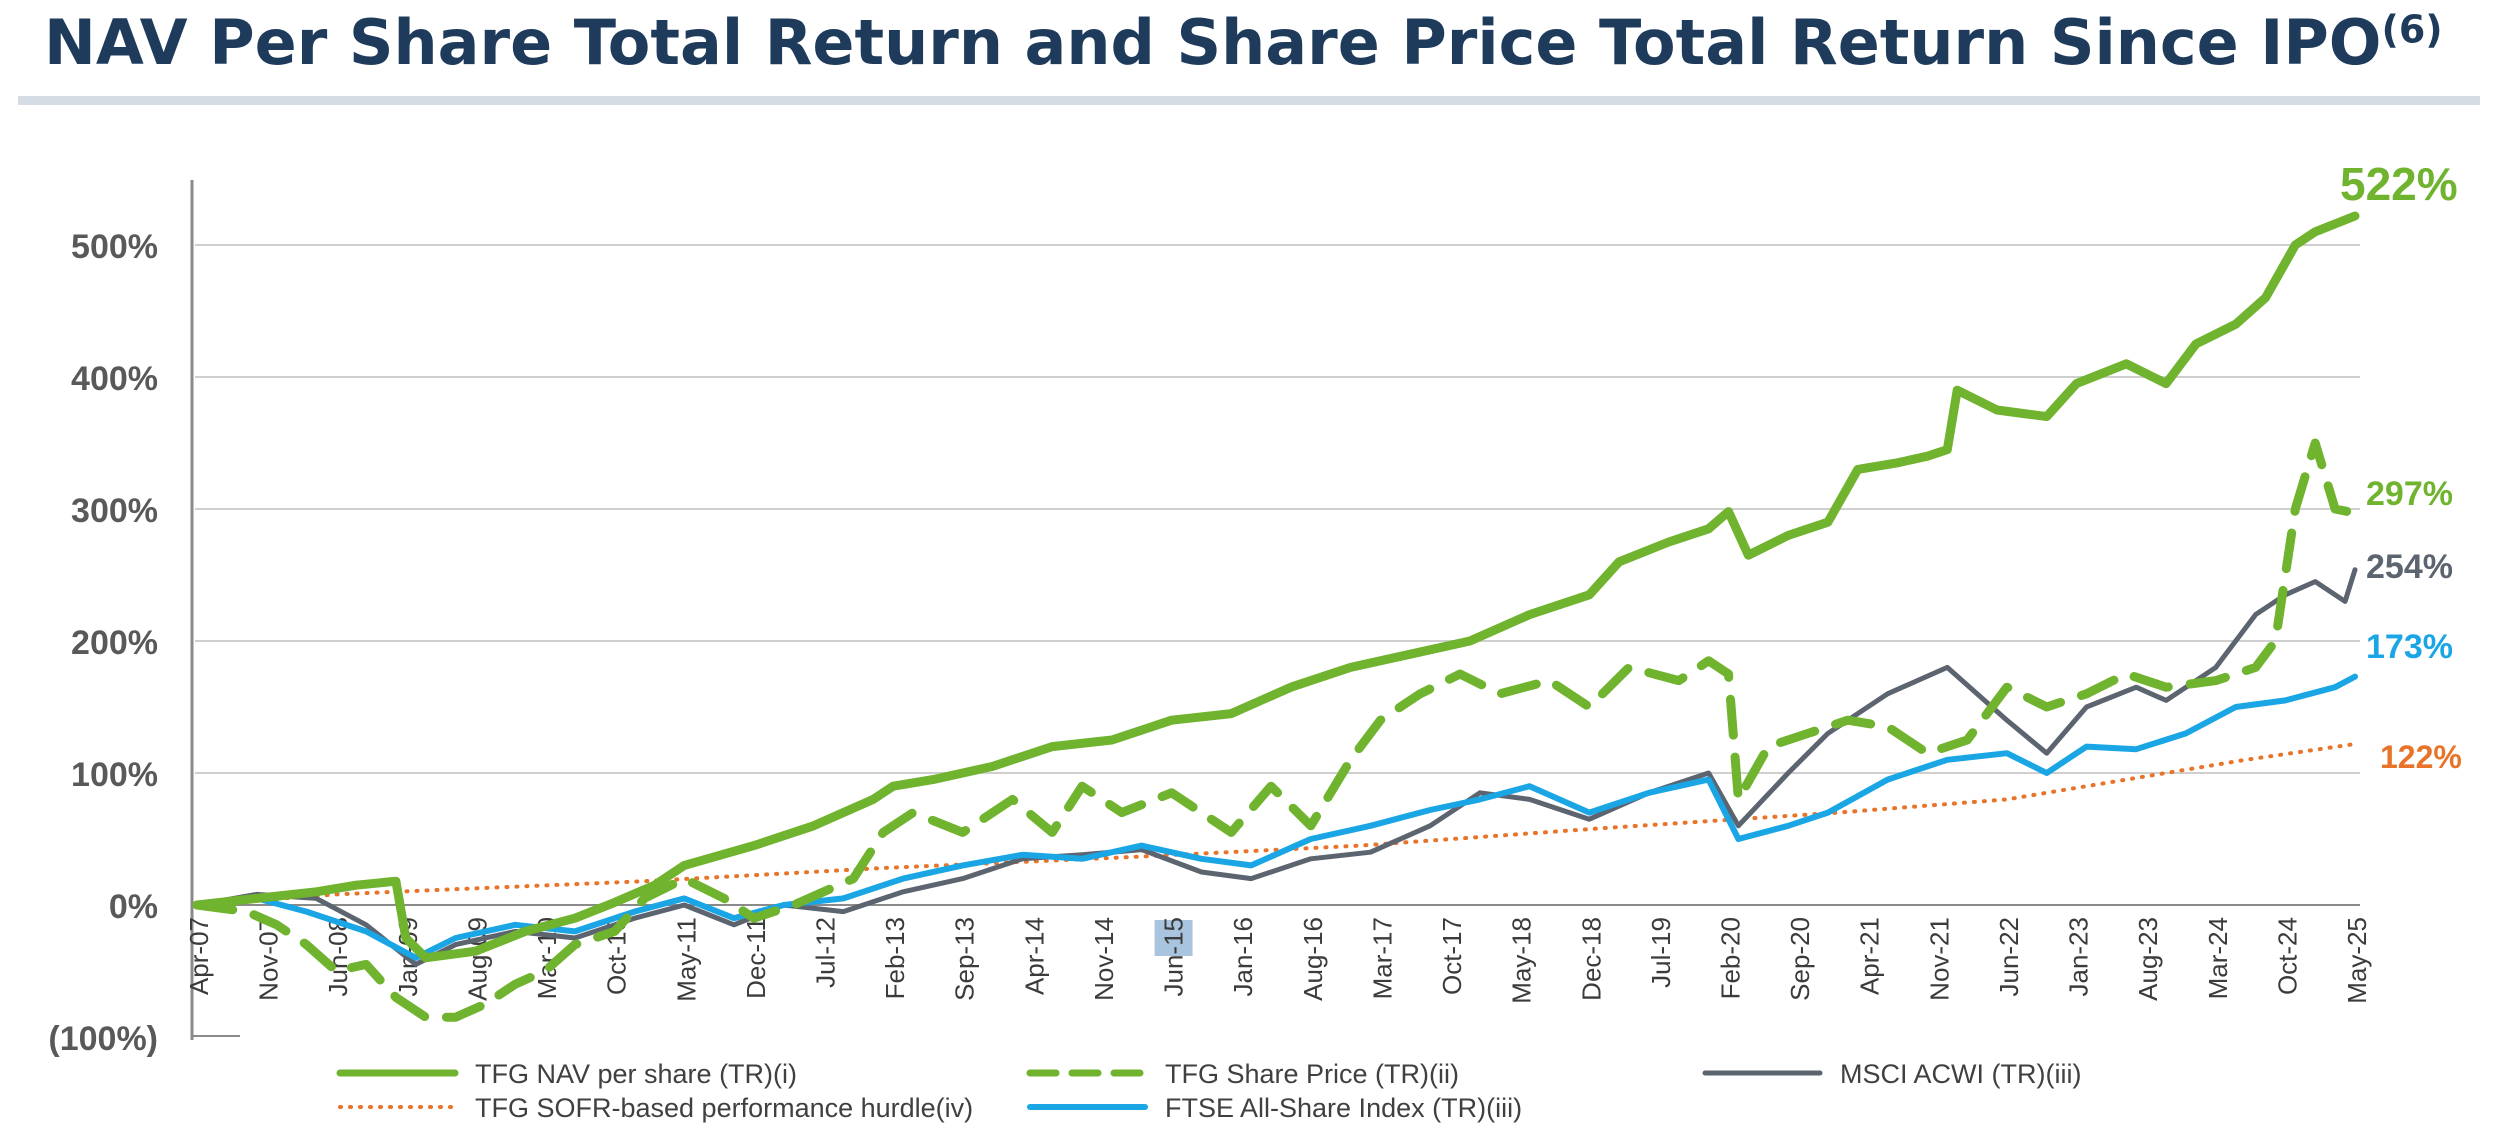  Describe the element at coordinates (2401, 466) in the screenshot. I see `series-end-labels: 522% 297% 254% 122% 173%` at that location.